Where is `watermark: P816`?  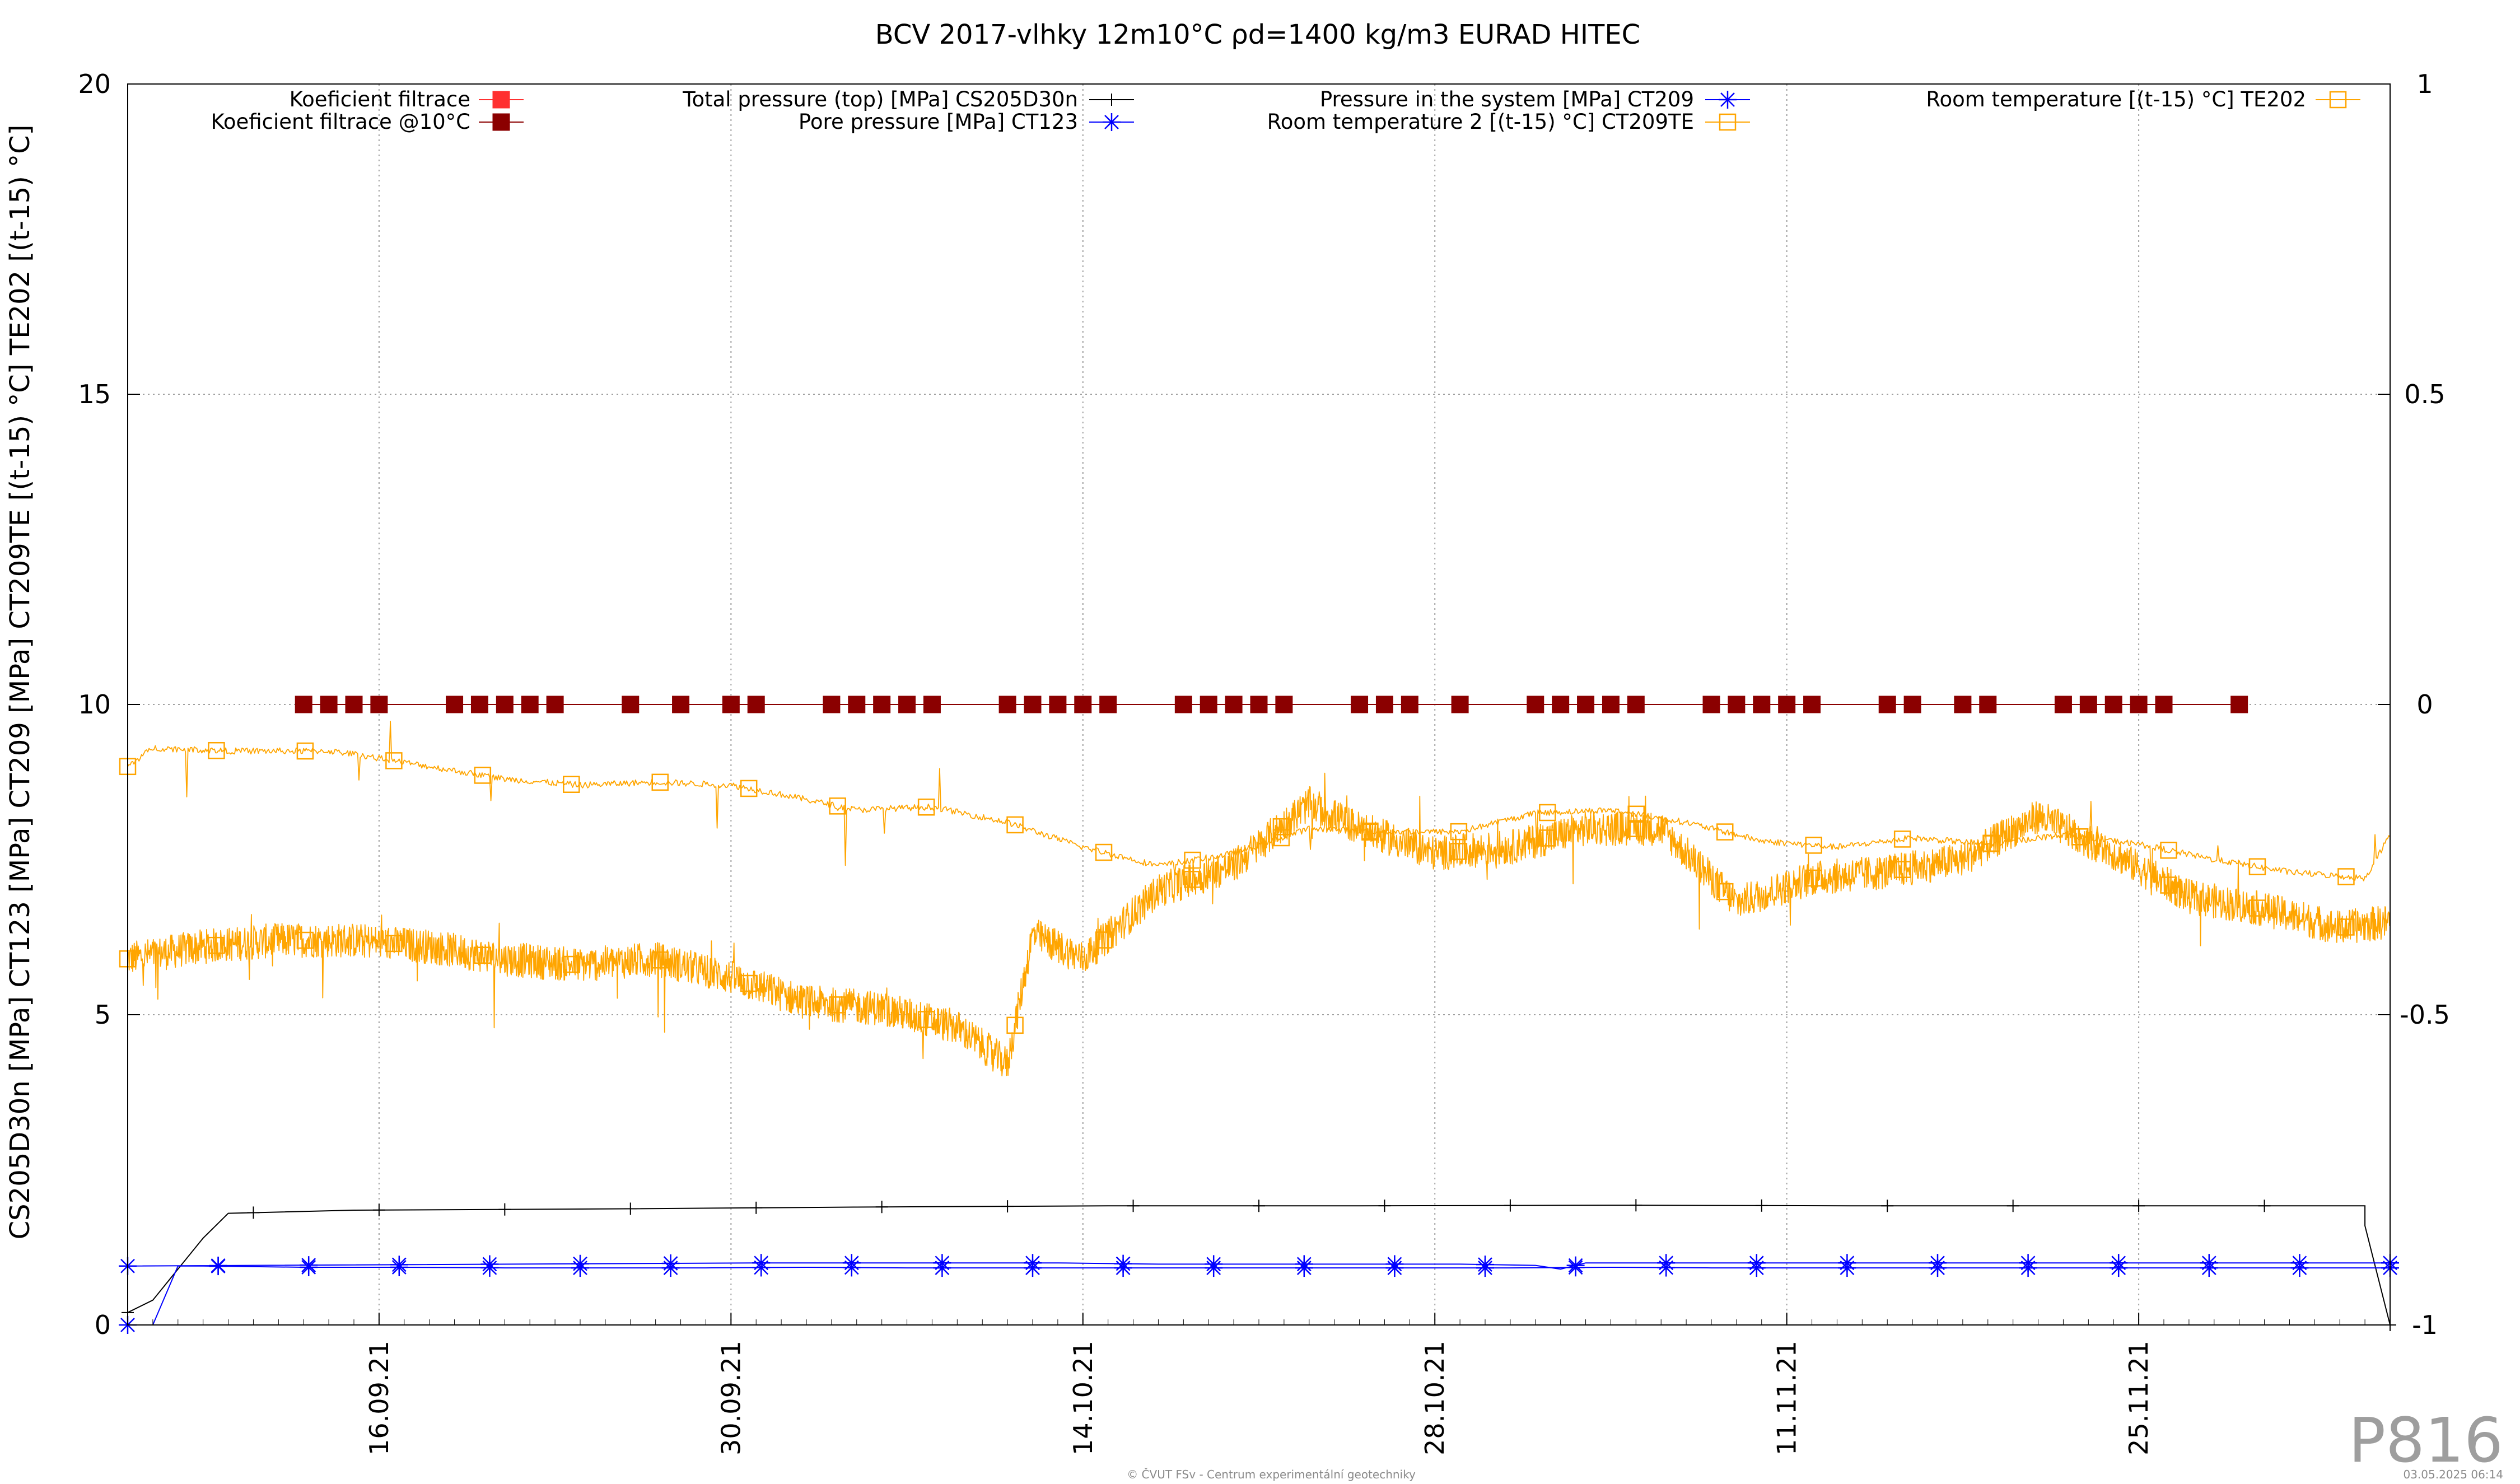 watermark: P816 is located at coordinates (2426, 1440).